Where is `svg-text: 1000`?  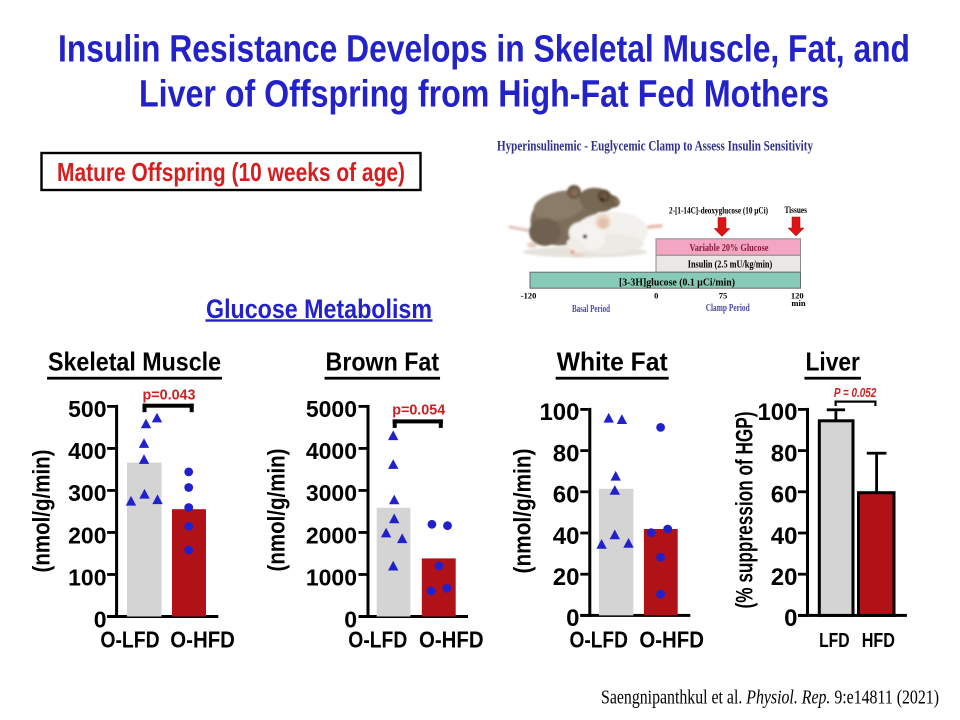
svg-text: 1000 is located at coordinates (331, 577).